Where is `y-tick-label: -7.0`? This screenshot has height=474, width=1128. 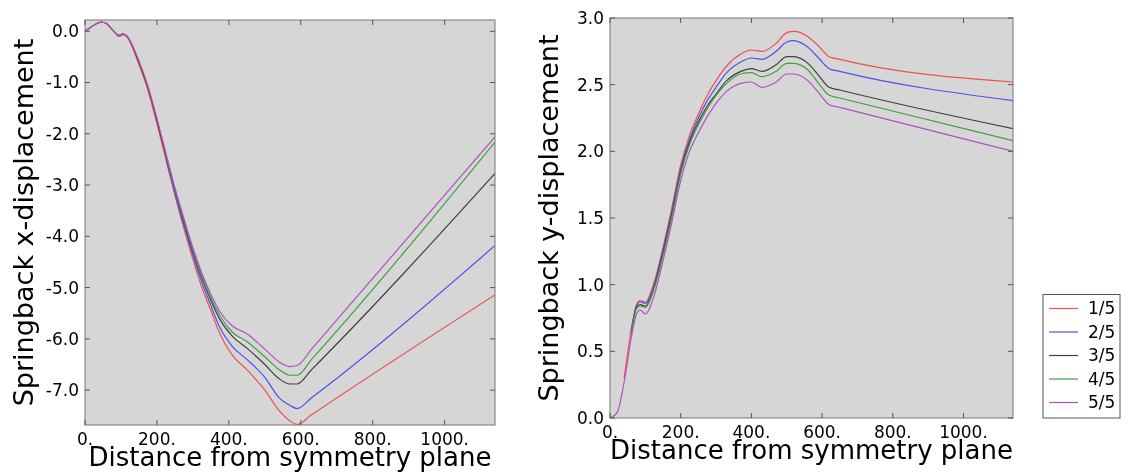 y-tick-label: -7.0 is located at coordinates (62, 390).